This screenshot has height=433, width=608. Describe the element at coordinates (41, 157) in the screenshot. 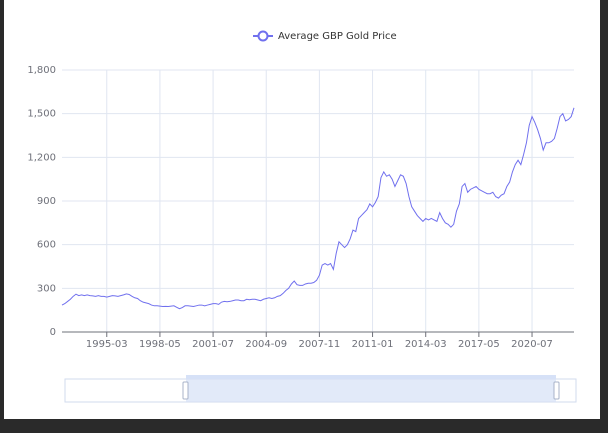

I see `y-tick-label: 1,200` at that location.